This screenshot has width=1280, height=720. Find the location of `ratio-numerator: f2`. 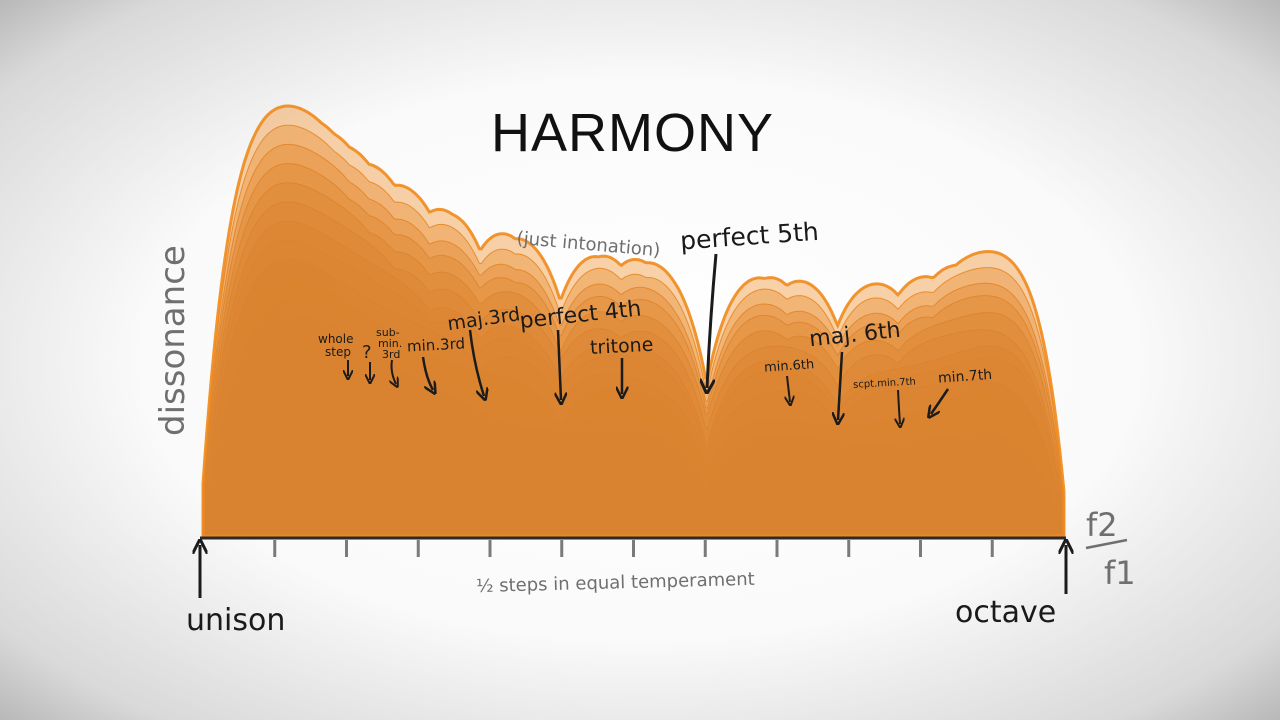

ratio-numerator: f2 is located at coordinates (1102, 525).